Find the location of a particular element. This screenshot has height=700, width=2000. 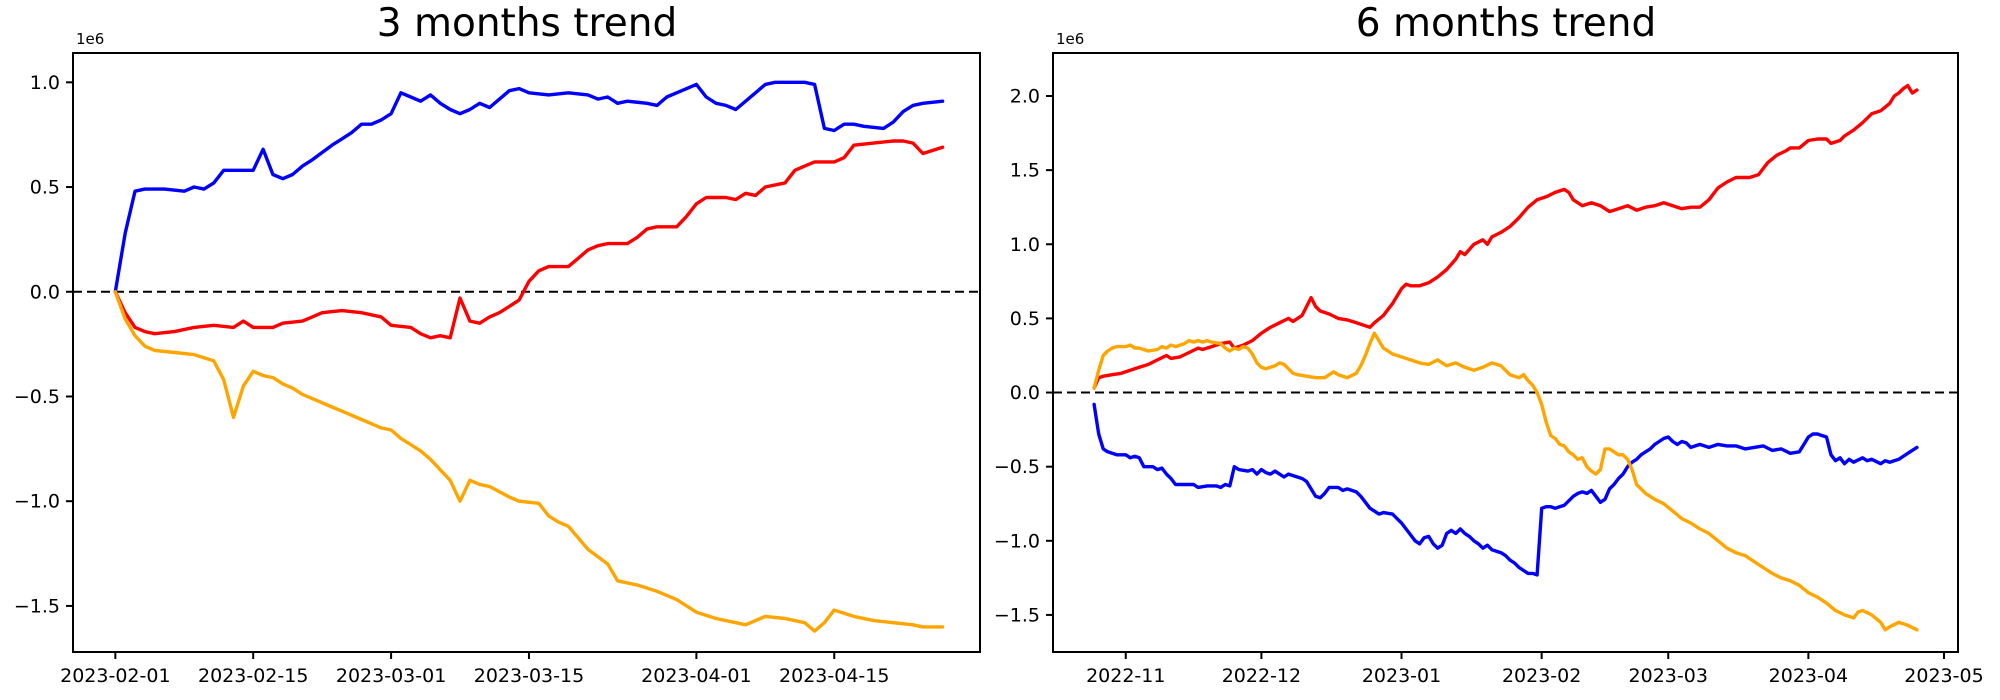

x-tick-label: 2023-02-01 is located at coordinates (115, 676).